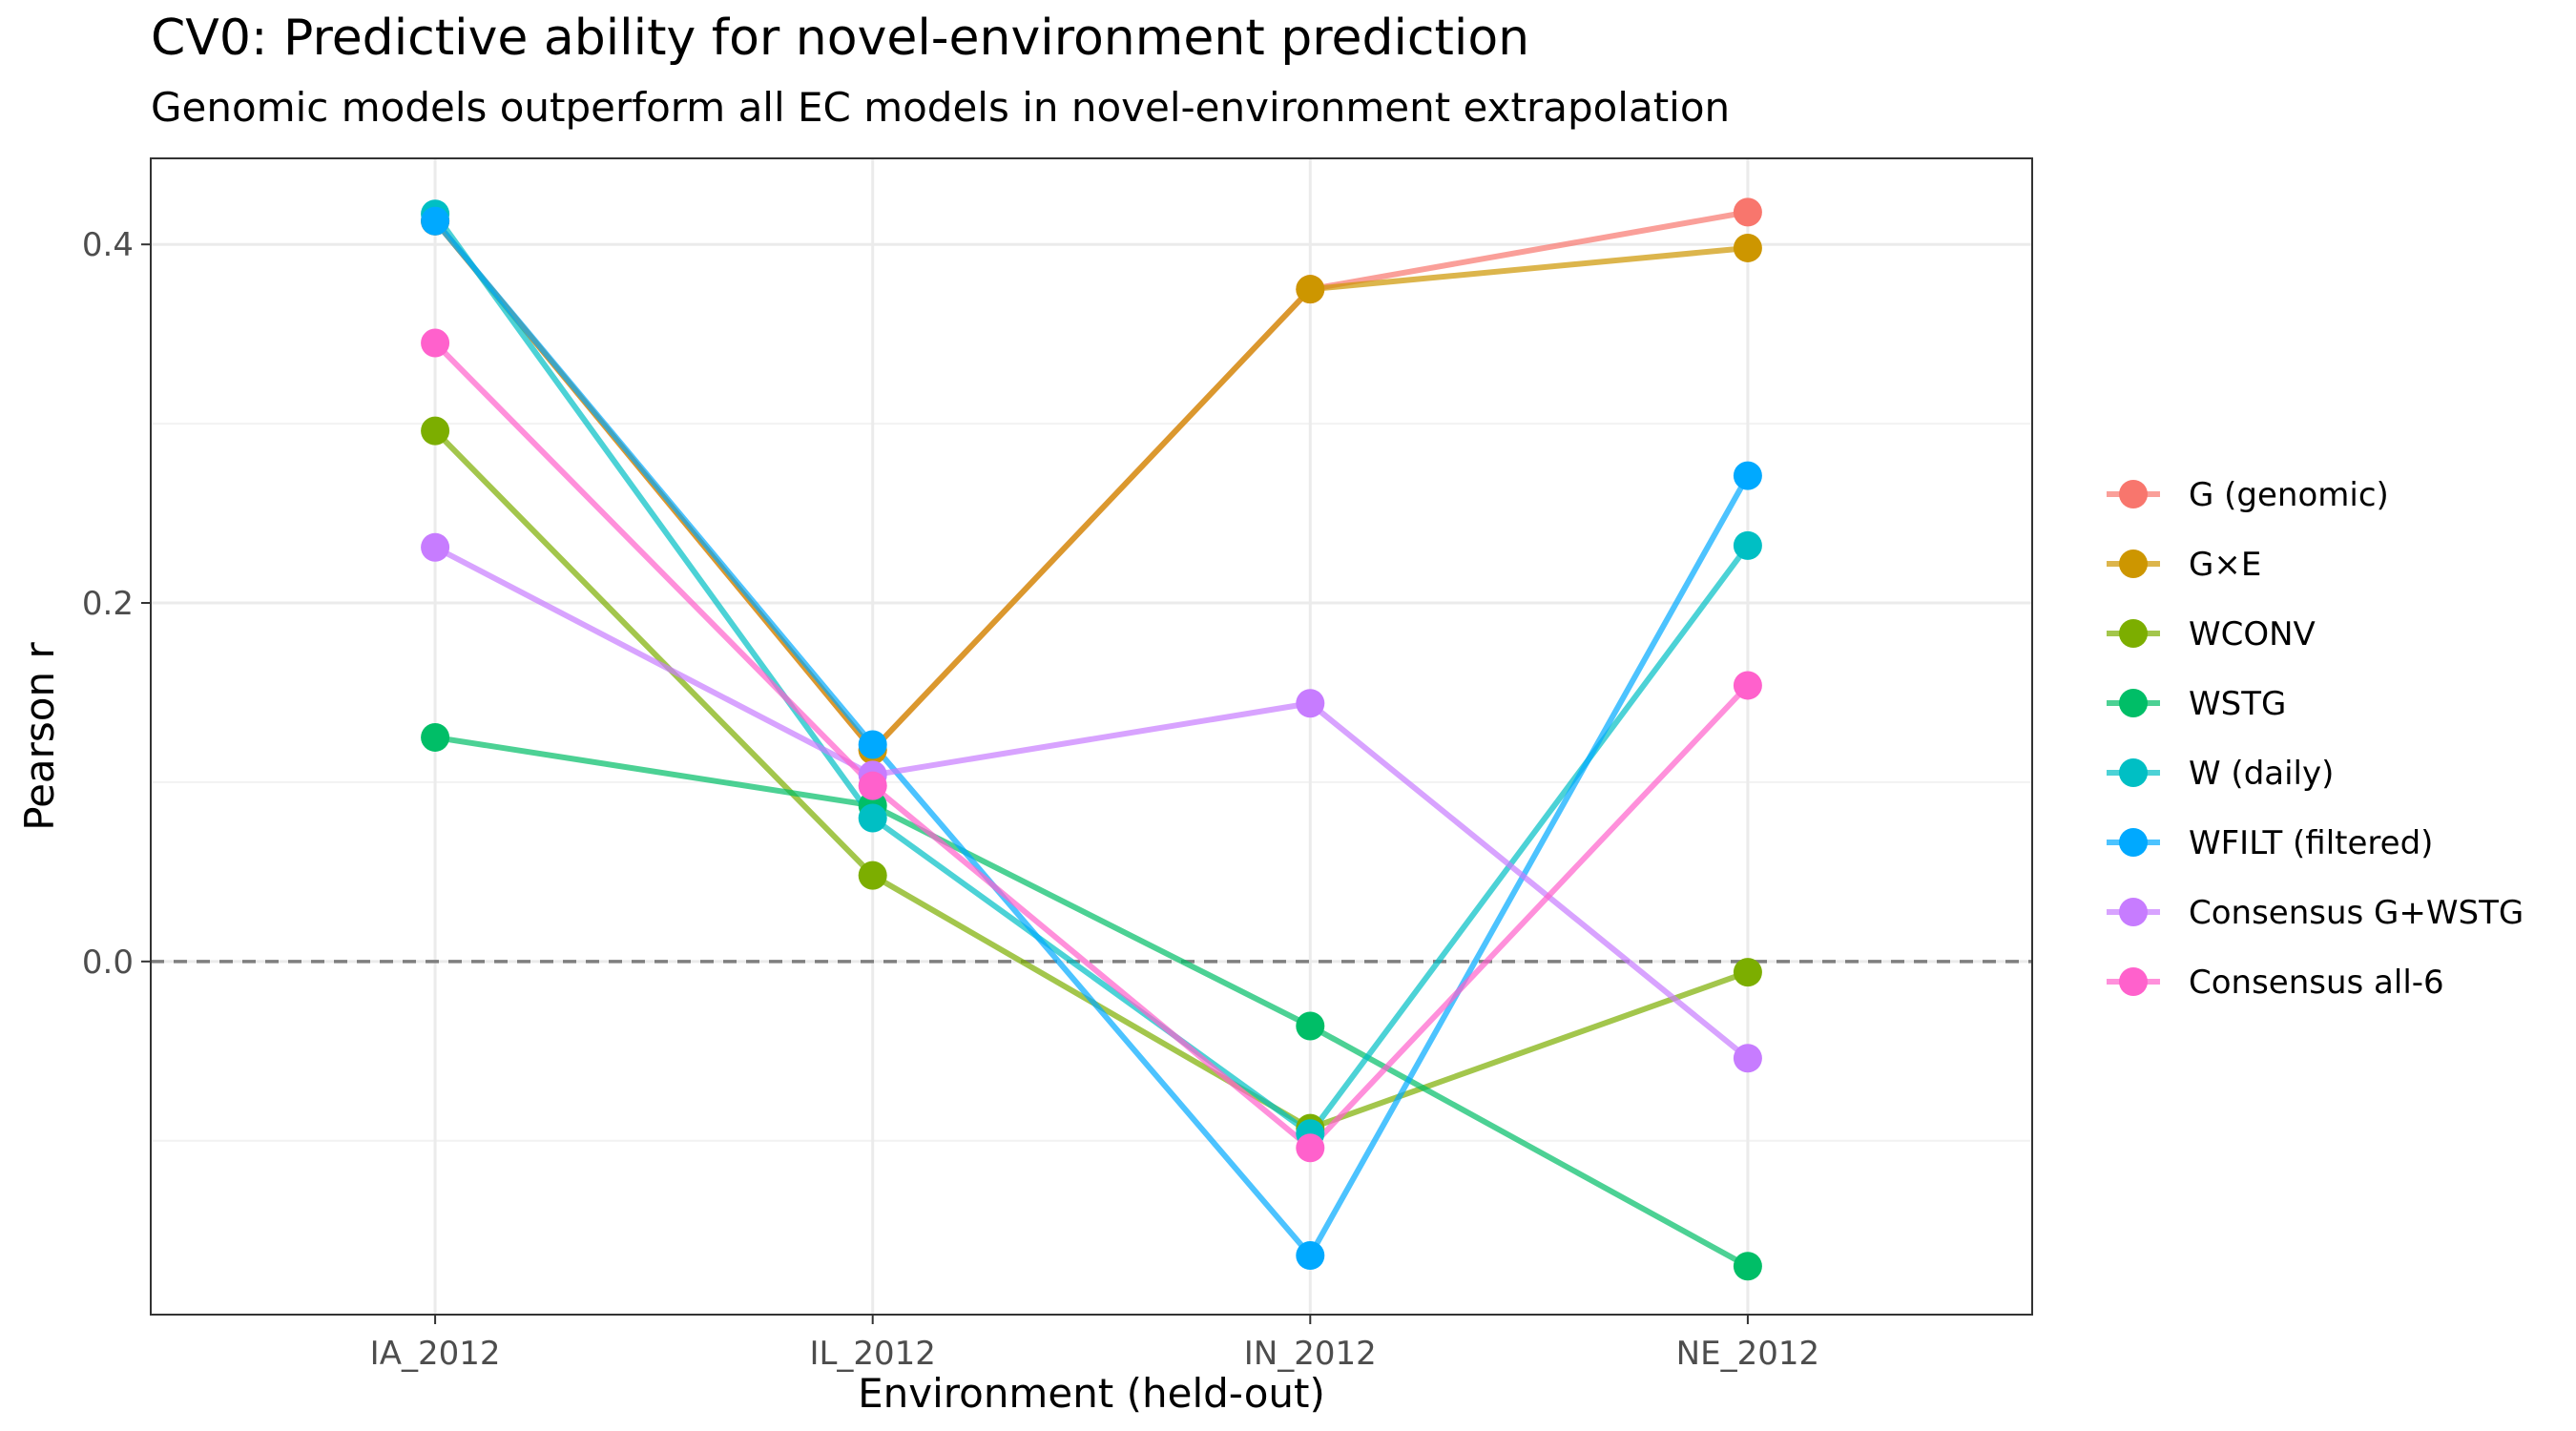 The width and height of the screenshot is (2576, 1431). What do you see at coordinates (2252, 634) in the screenshot?
I see `legend-label: WCONV` at bounding box center [2252, 634].